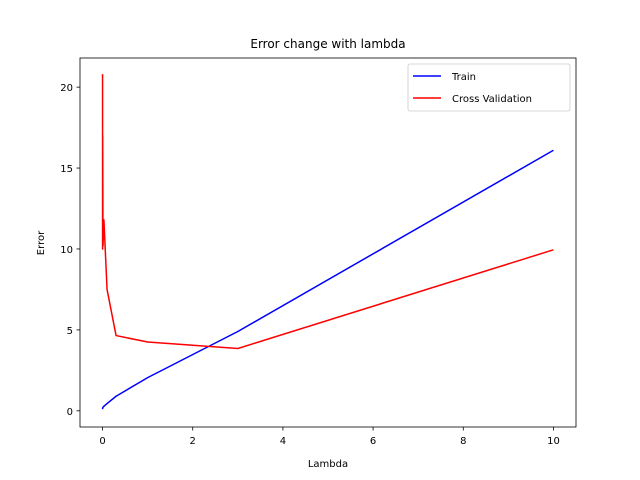  I want to click on y-tick-label: 15, so click(66, 169).